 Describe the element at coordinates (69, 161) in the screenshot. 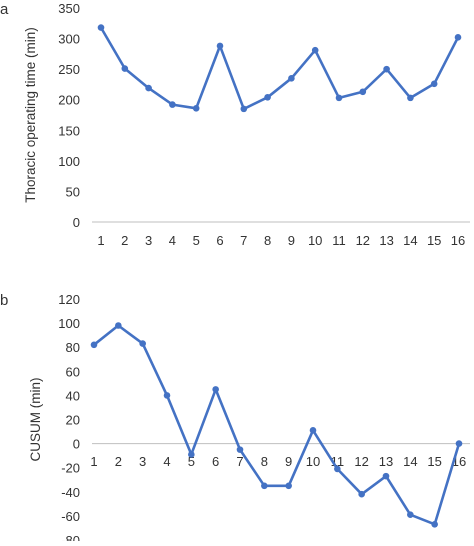

I see `panel-a-ytick-label: 100` at that location.